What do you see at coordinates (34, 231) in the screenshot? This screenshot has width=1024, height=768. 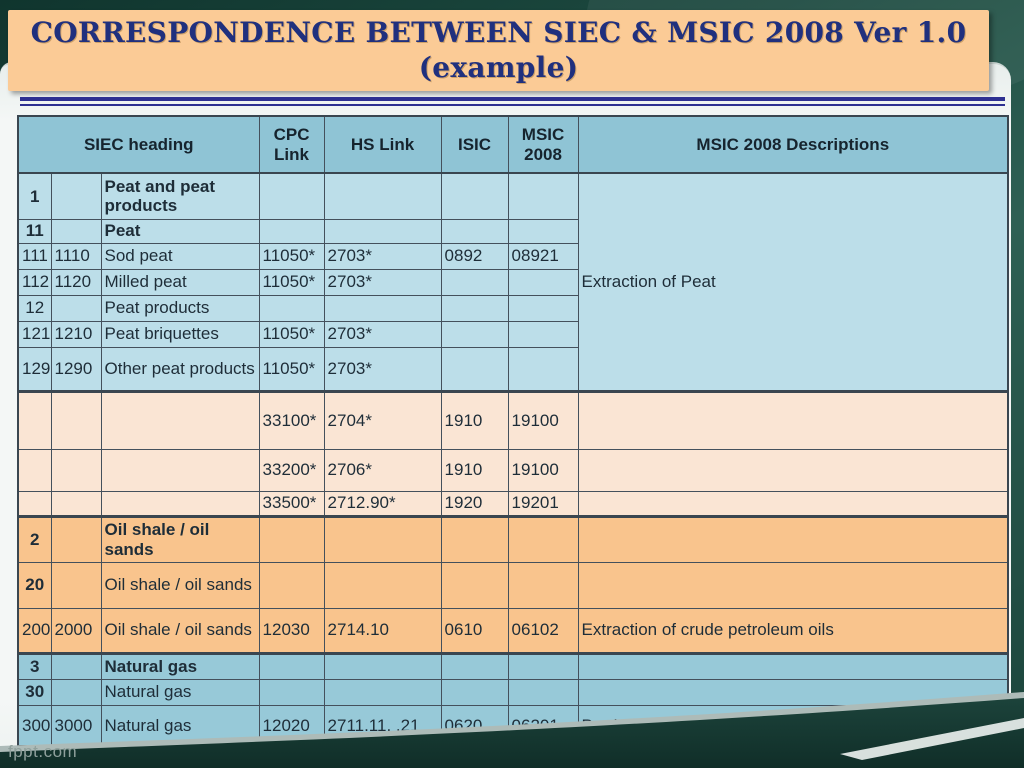 I see `cell-siec-code1: 11` at bounding box center [34, 231].